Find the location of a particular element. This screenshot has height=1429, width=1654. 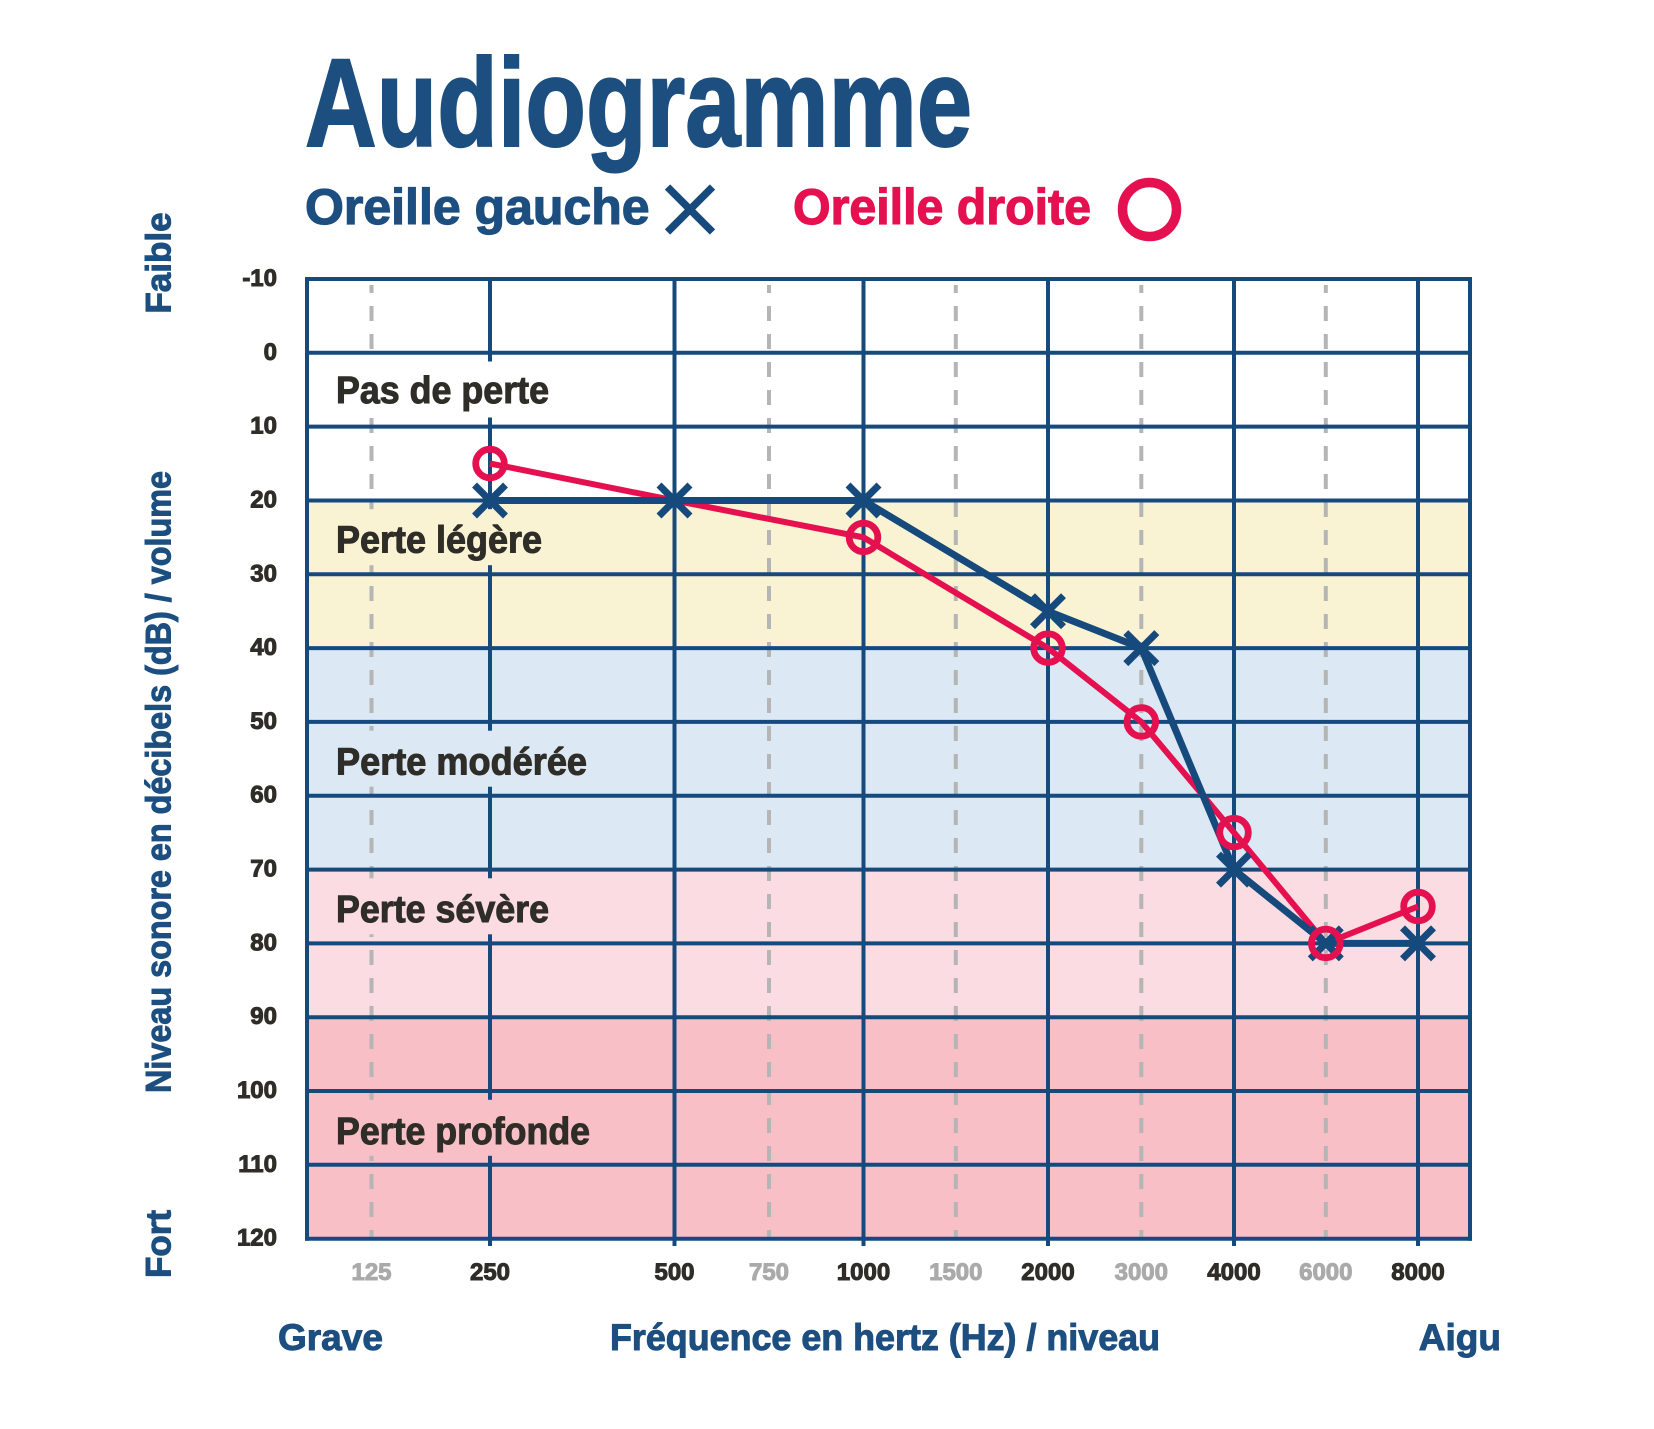

svg-text: 40 is located at coordinates (263, 647).